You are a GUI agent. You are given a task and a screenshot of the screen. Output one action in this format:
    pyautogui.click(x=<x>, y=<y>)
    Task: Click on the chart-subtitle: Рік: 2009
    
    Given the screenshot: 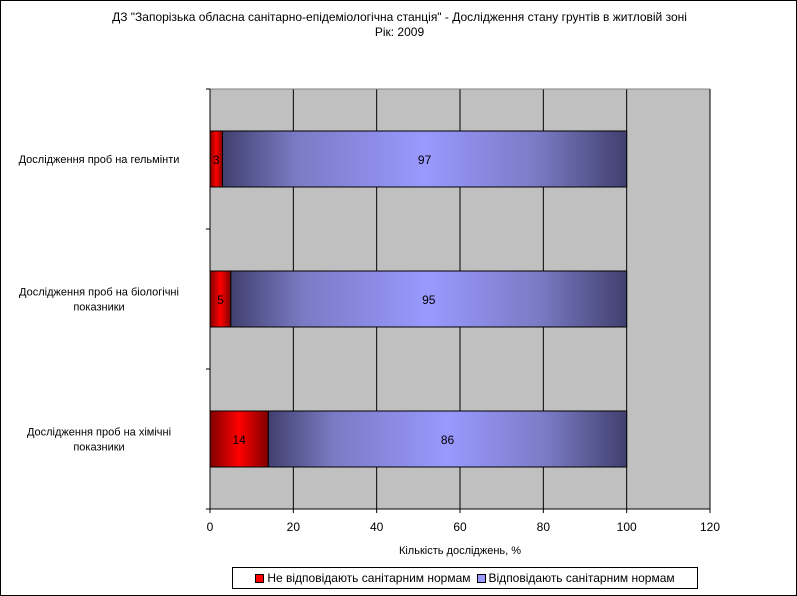 What is the action you would take?
    pyautogui.click(x=399, y=32)
    